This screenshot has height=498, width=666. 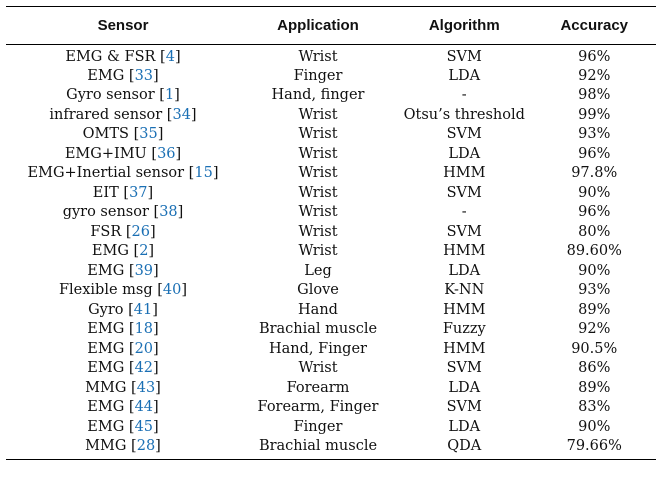 I want to click on cell-sensor: MMG [43], so click(x=123, y=387).